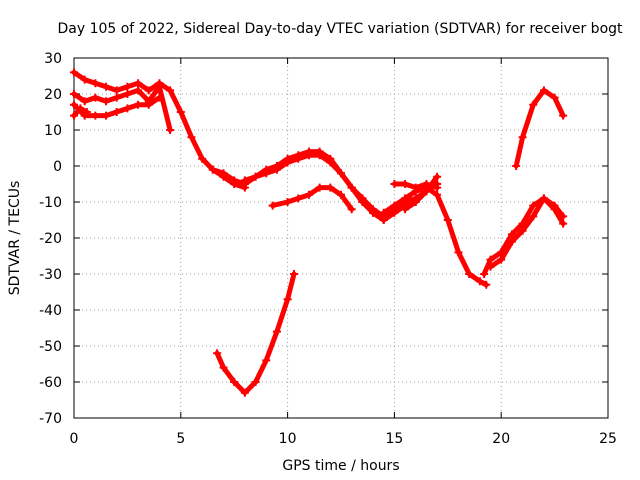 The height and width of the screenshot is (480, 640). I want to click on y-tick-label: -50, so click(50, 347).